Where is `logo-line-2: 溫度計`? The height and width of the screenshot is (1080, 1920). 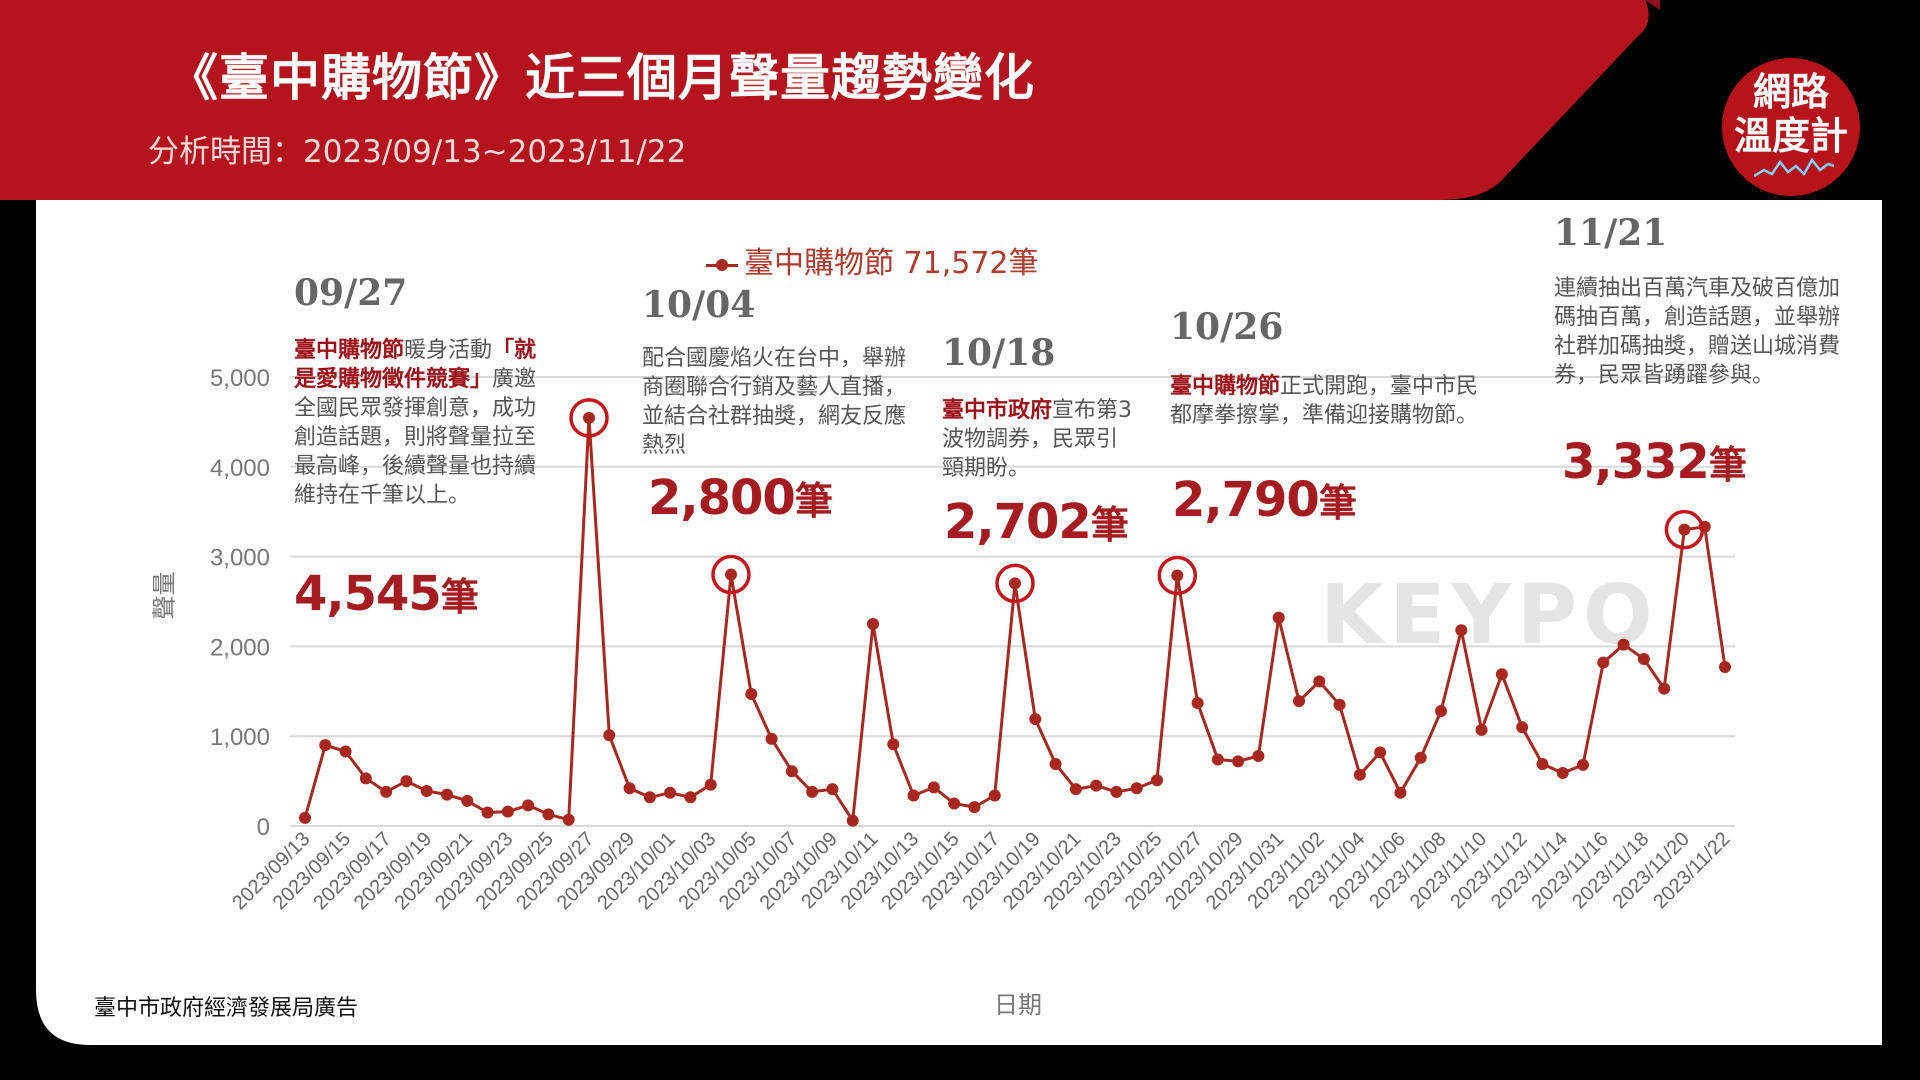 logo-line-2: 溫度計 is located at coordinates (1790, 136).